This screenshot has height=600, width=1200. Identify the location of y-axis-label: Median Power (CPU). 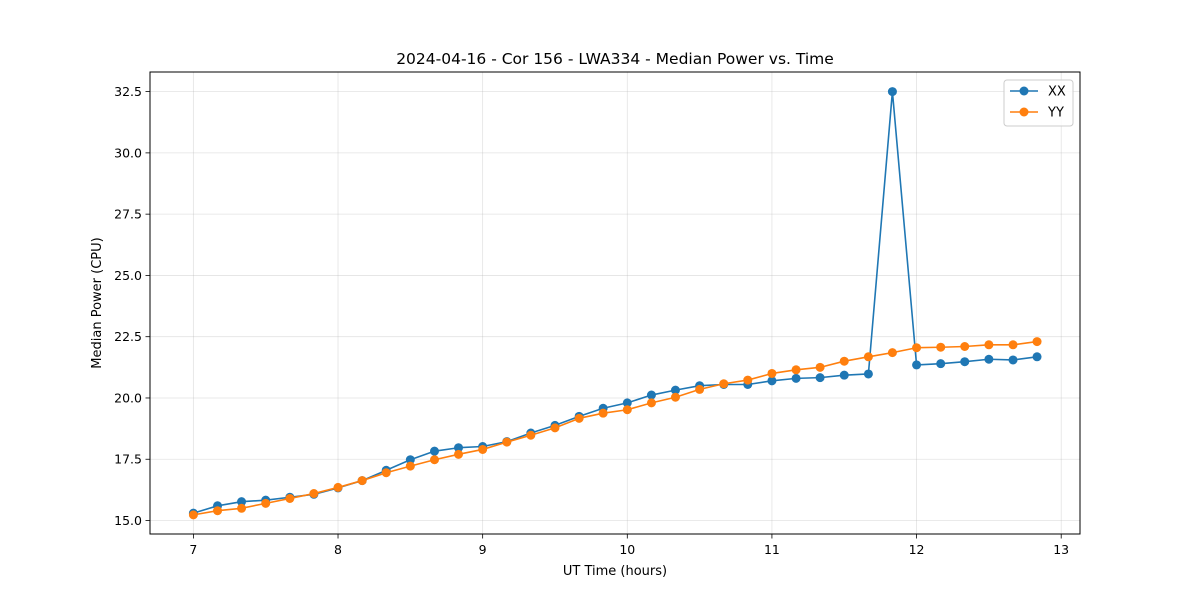
(97, 302).